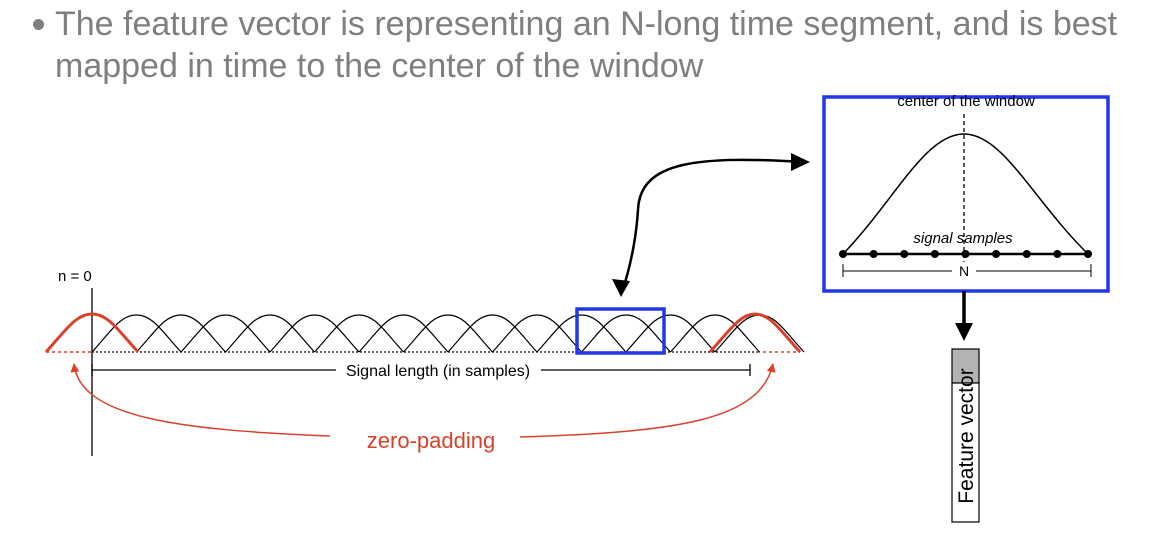 The image size is (1157, 538). I want to click on window-bell-curve, so click(965, 194).